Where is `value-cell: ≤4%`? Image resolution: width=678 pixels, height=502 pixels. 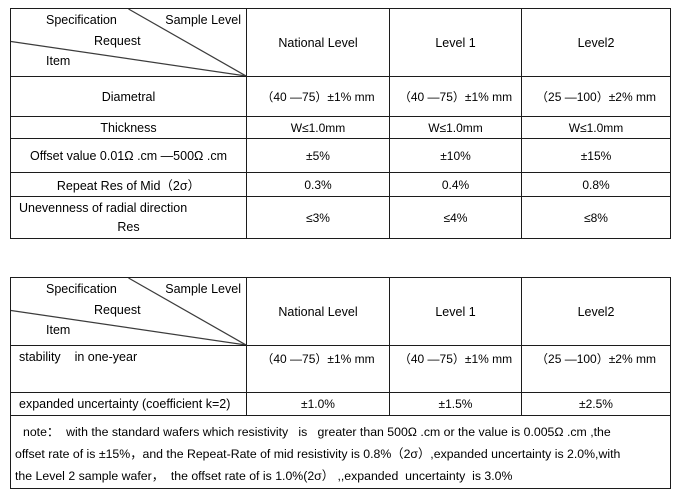
value-cell: ≤4% is located at coordinates (455, 217).